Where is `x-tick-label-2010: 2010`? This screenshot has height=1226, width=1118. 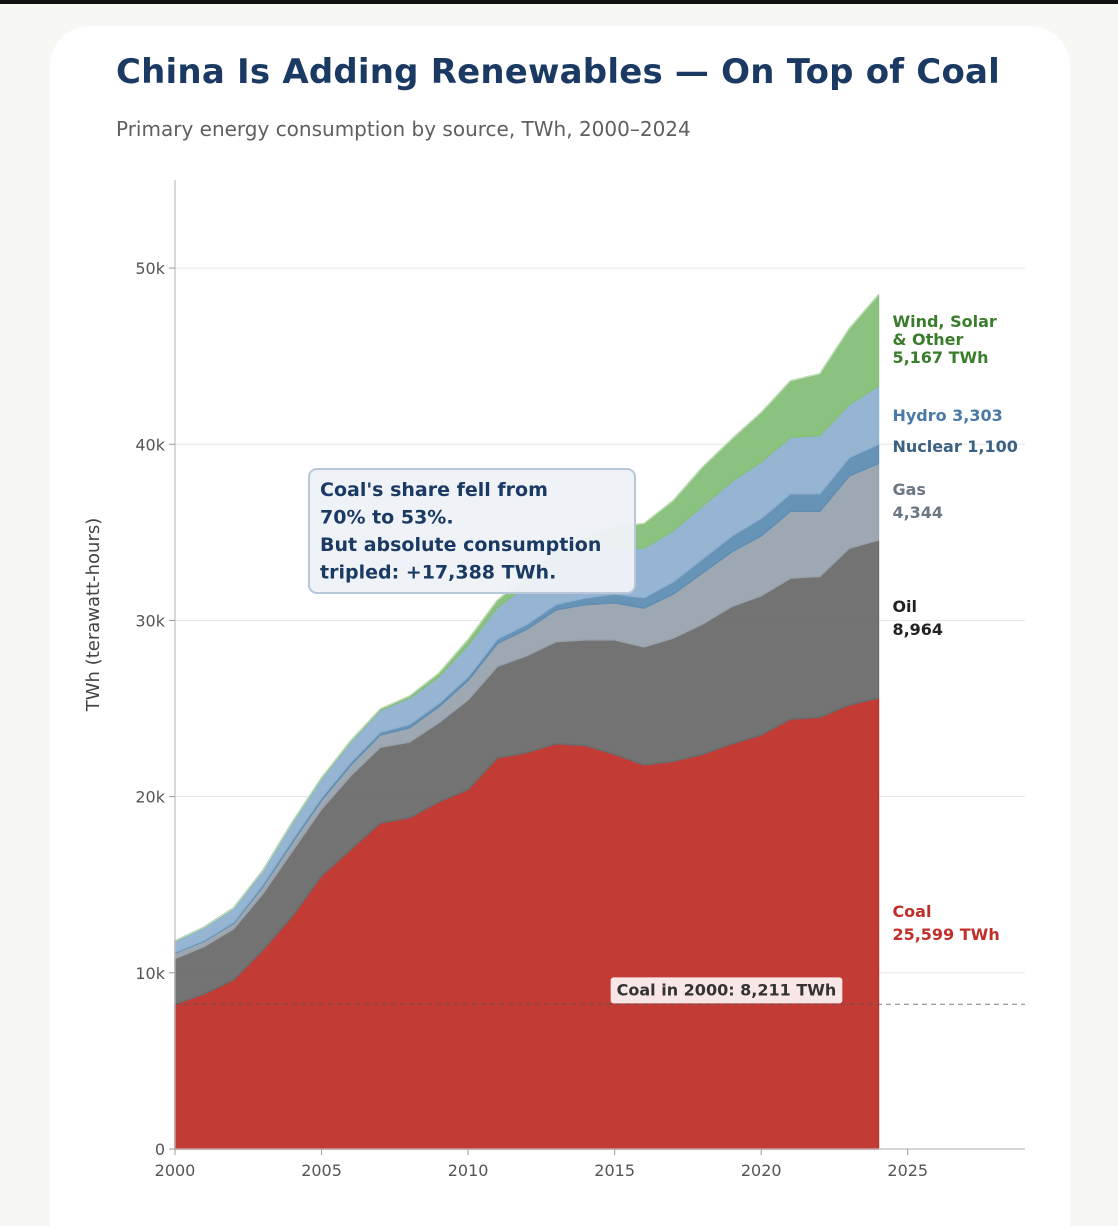 x-tick-label-2010: 2010 is located at coordinates (468, 1170).